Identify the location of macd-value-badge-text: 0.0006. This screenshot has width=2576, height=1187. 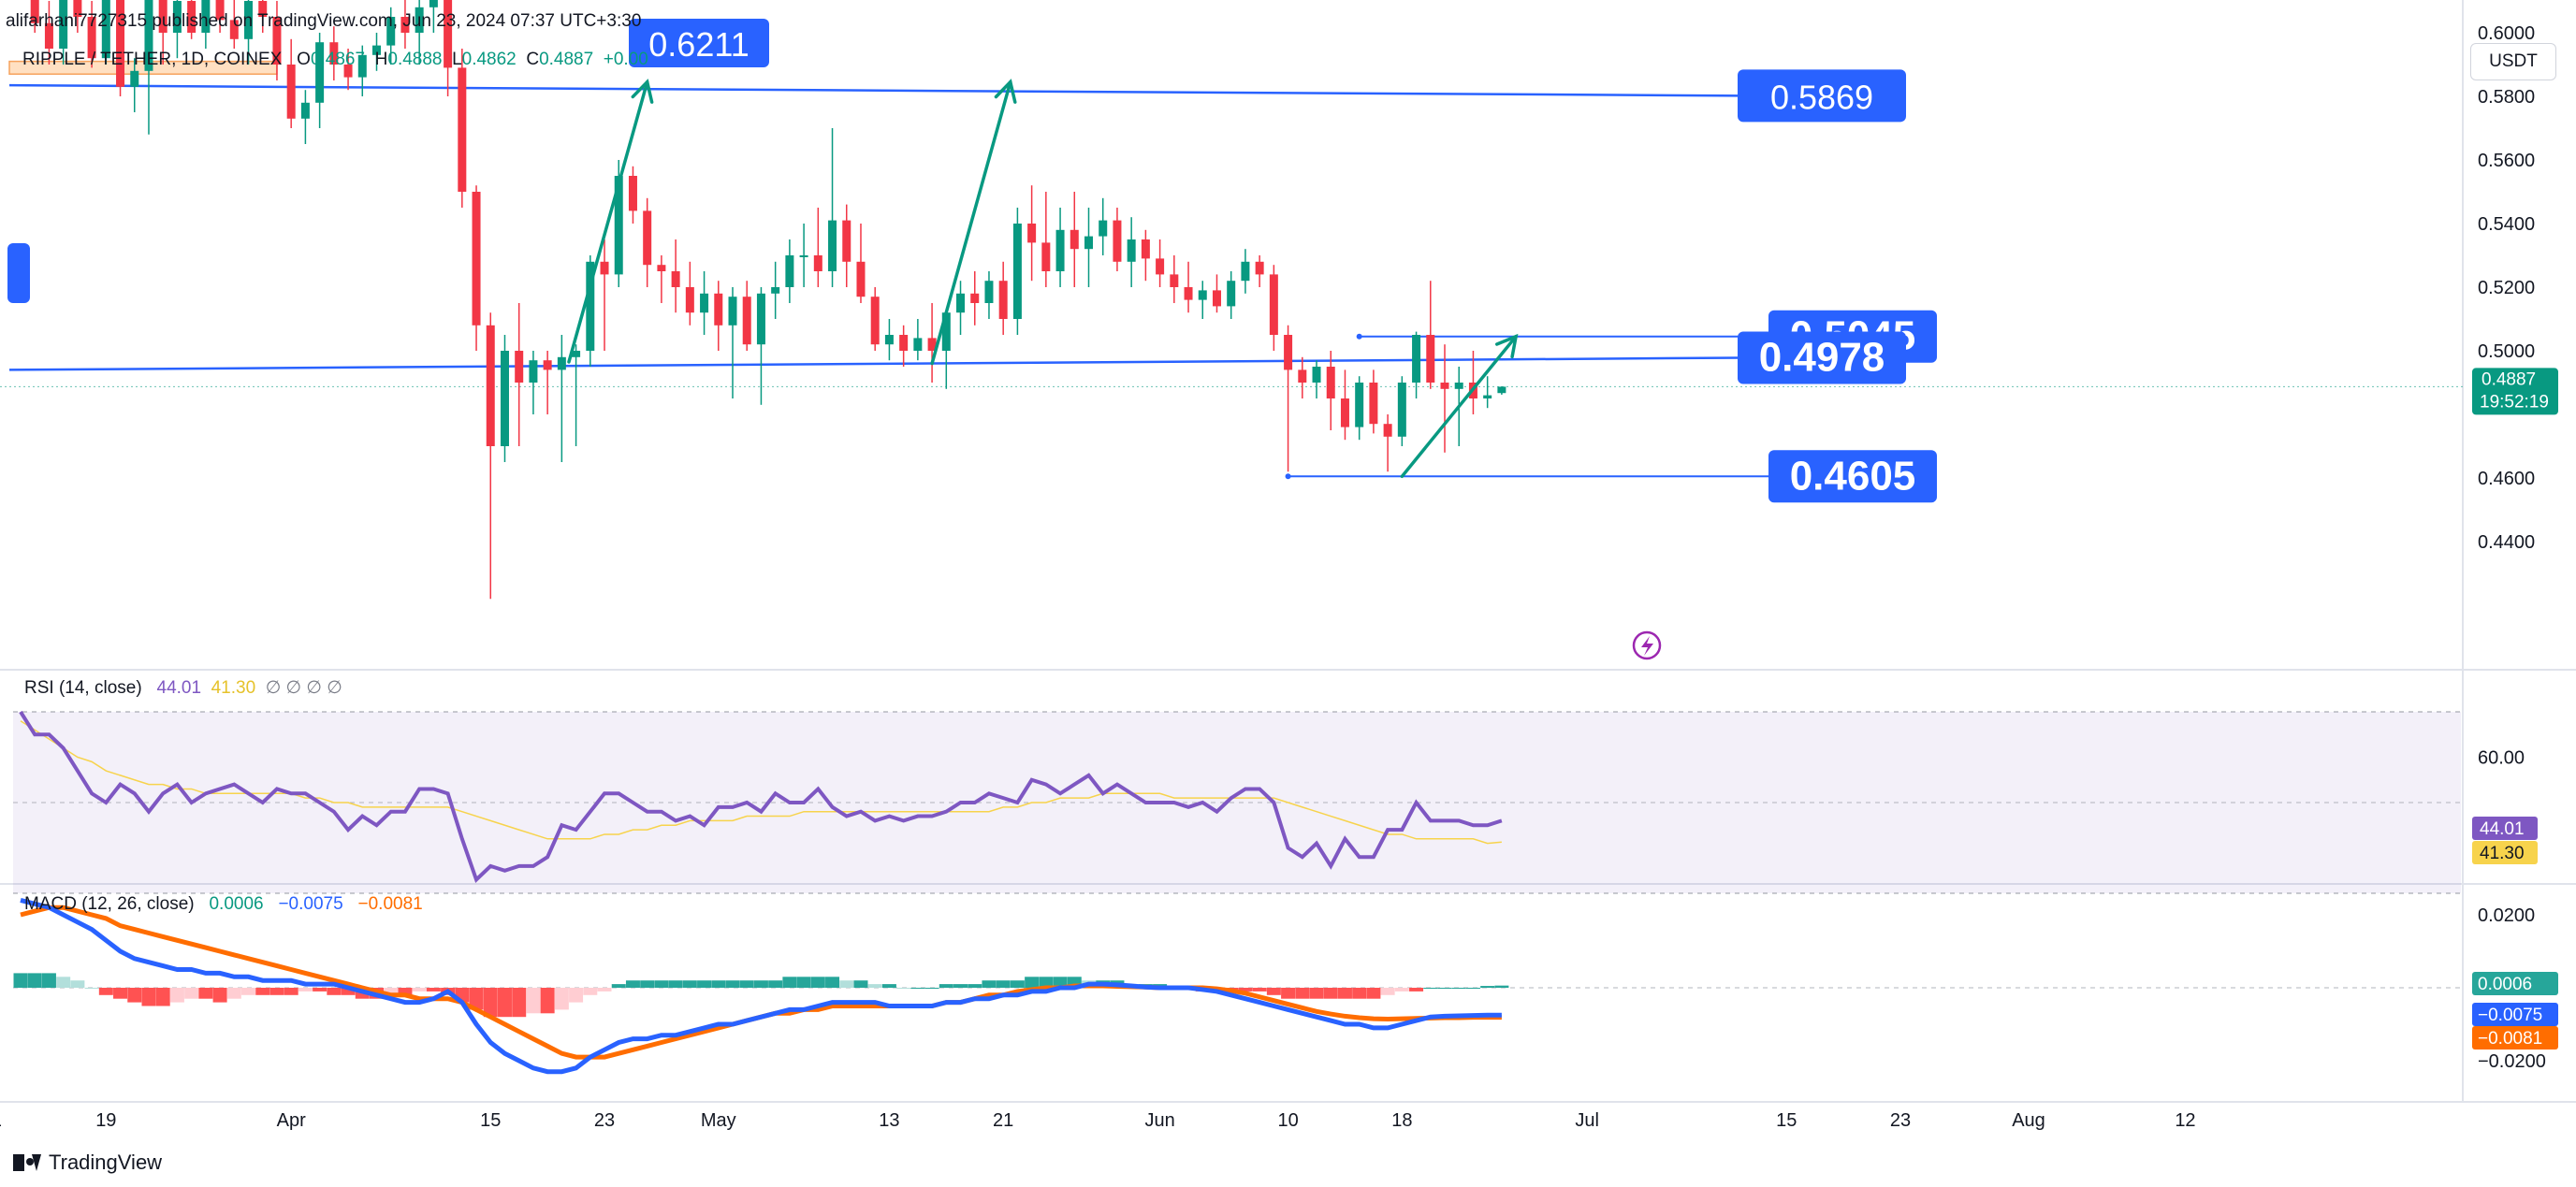
(2505, 984).